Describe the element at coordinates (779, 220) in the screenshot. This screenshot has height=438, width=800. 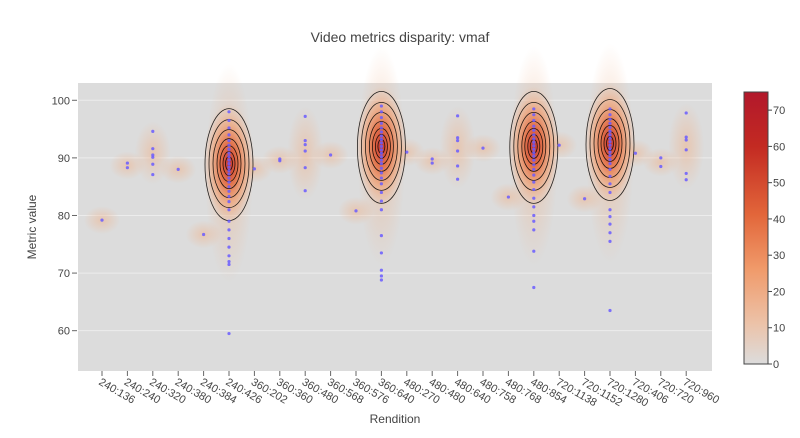
I see `colorbar-tick-label: 40` at that location.